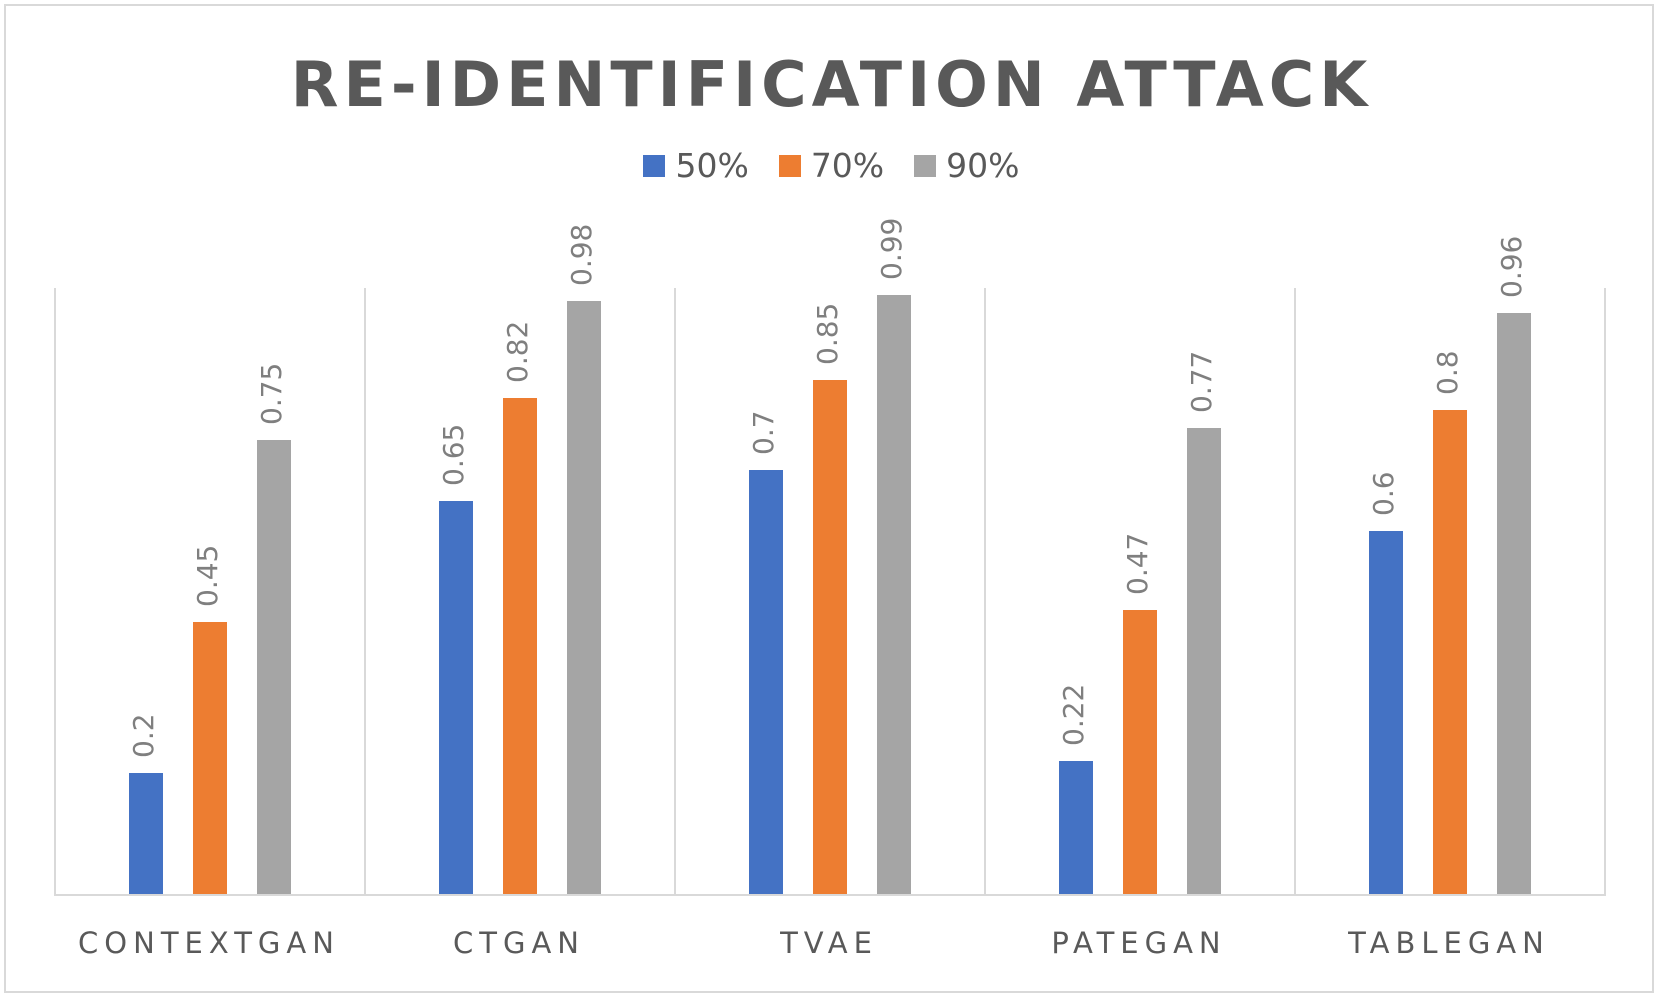  What do you see at coordinates (1139, 943) in the screenshot?
I see `category-label: PATEGAN` at bounding box center [1139, 943].